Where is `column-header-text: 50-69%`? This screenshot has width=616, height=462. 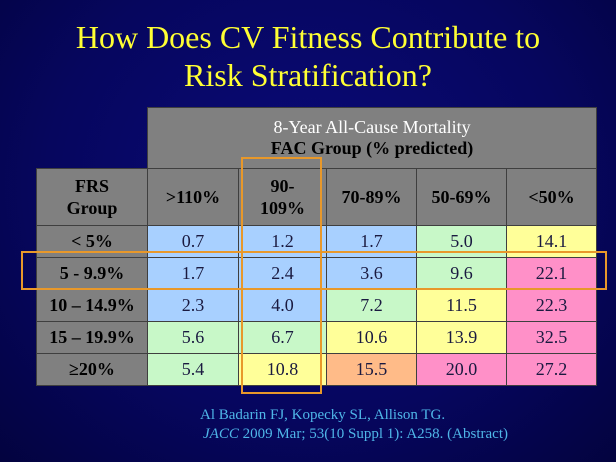
column-header-text: 50-69% is located at coordinates (461, 197).